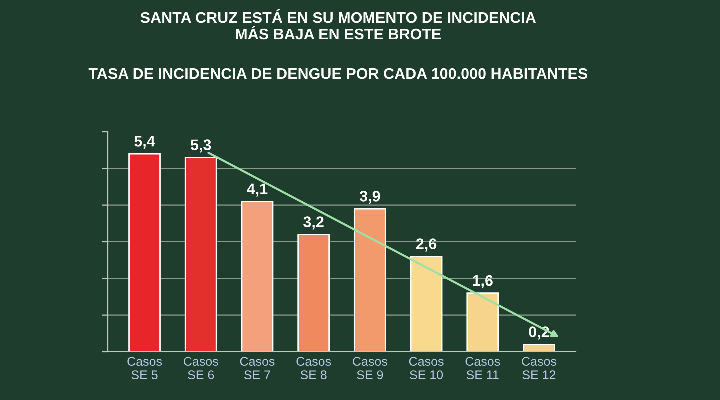 This screenshot has width=720, height=400. What do you see at coordinates (145, 143) in the screenshot?
I see `data-label: 5,4` at bounding box center [145, 143].